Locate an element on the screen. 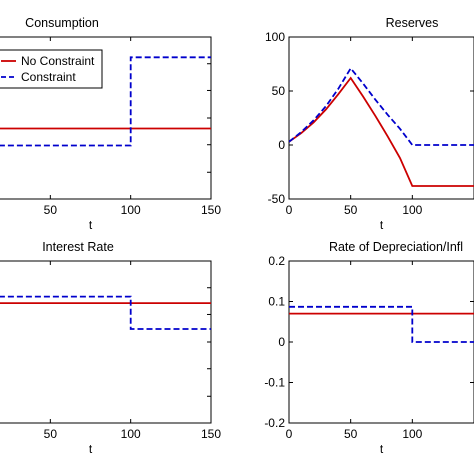  panel-title: Rate of Depreciation/Infl is located at coordinates (396, 247).